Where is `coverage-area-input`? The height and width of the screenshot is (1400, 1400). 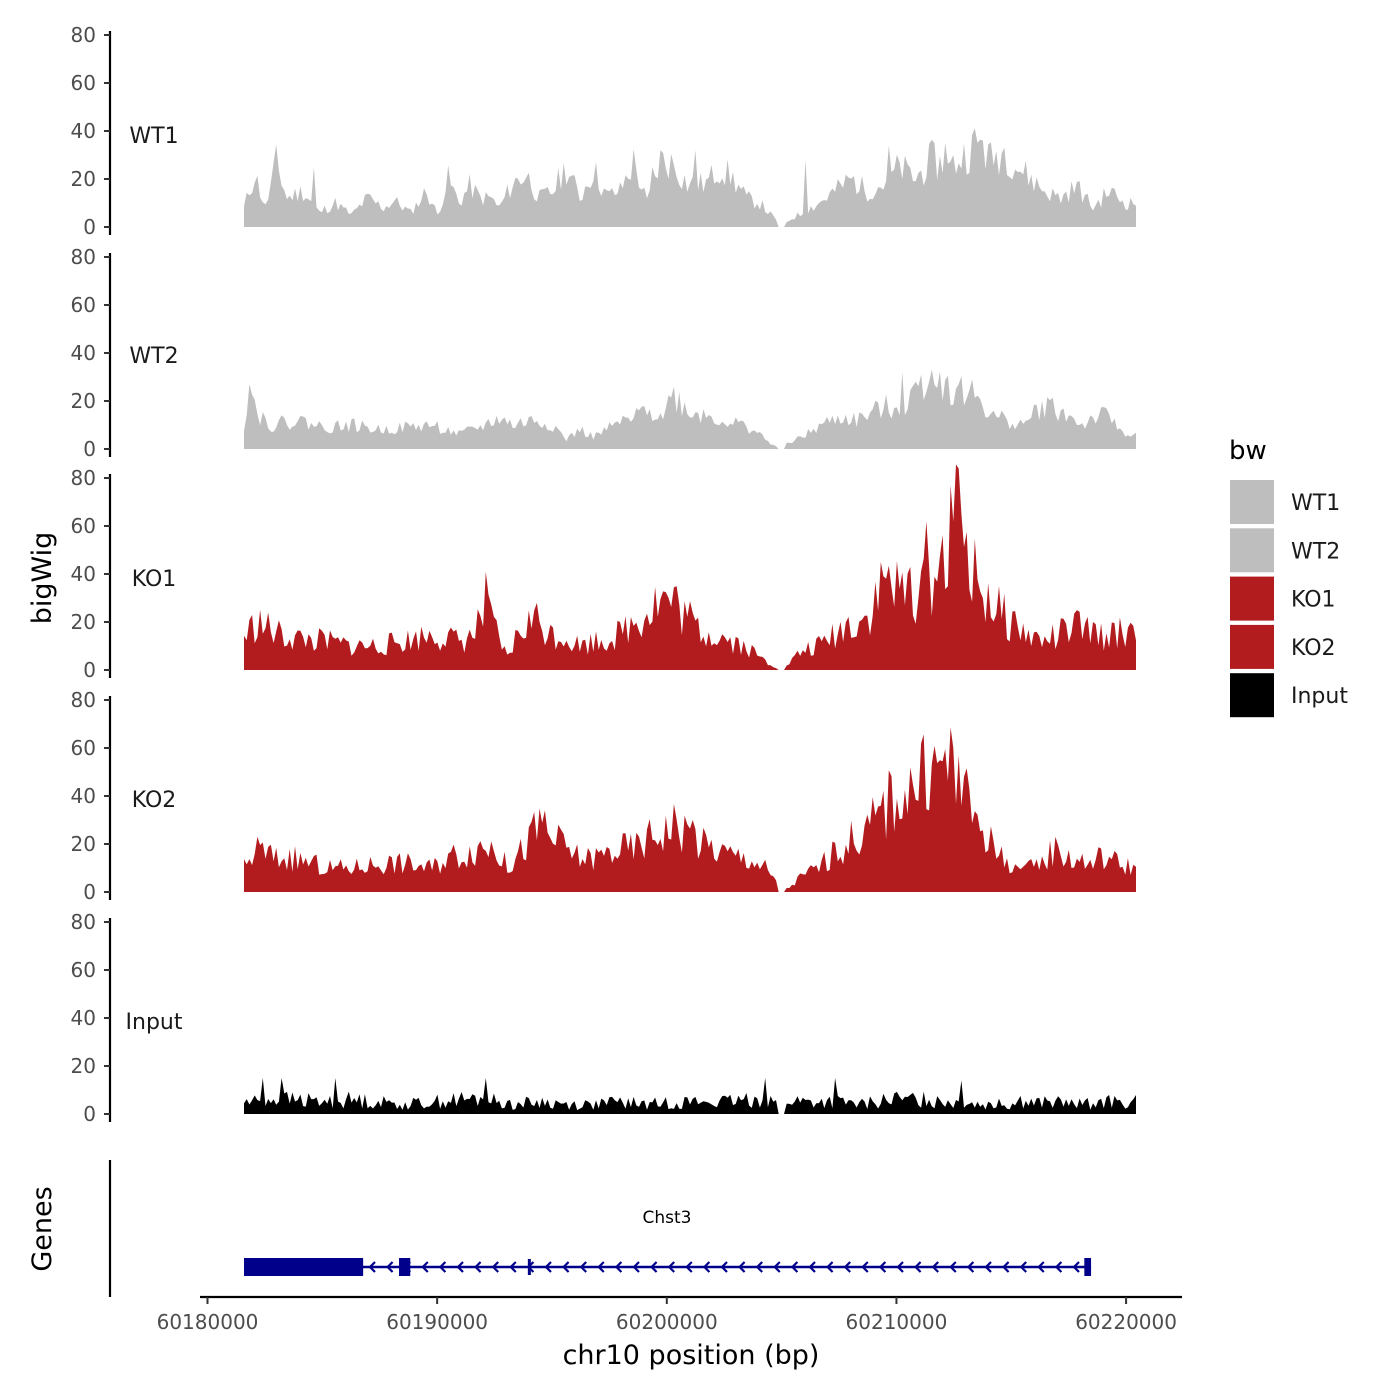
coverage-area-input is located at coordinates (690, 1096).